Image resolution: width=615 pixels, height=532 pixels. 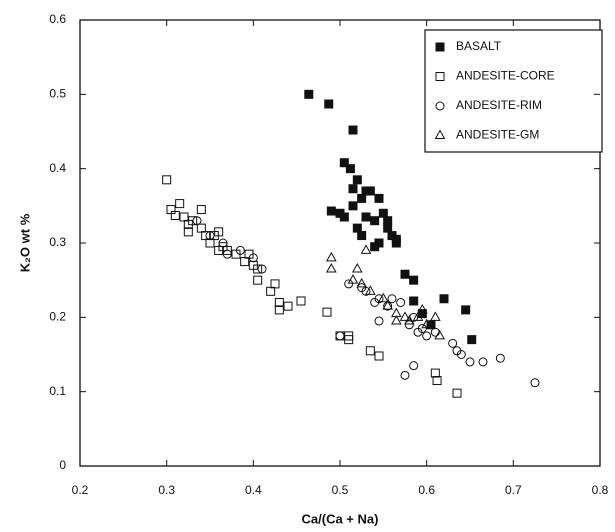 I want to click on x-tick-label: 0.7, so click(x=513, y=490).